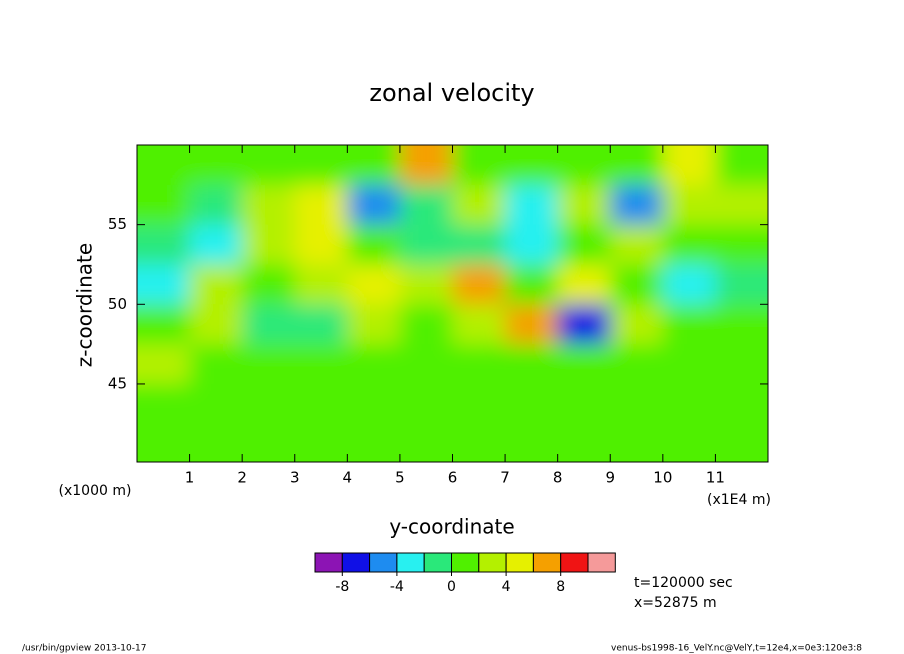 This screenshot has height=654, width=904. What do you see at coordinates (675, 603) in the screenshot?
I see `annotation: x=52875 m` at bounding box center [675, 603].